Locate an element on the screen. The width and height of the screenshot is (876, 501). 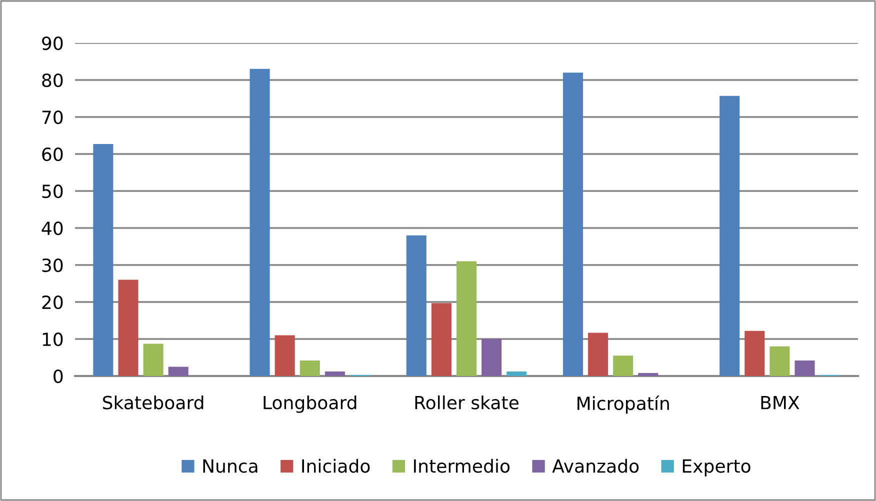
legend-label: Intermedio is located at coordinates (462, 465).